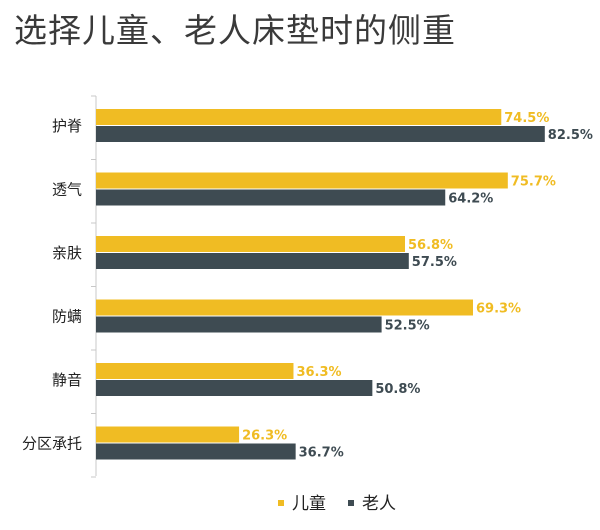 The width and height of the screenshot is (600, 530). Describe the element at coordinates (67, 380) in the screenshot. I see `category-label: 静音` at that location.